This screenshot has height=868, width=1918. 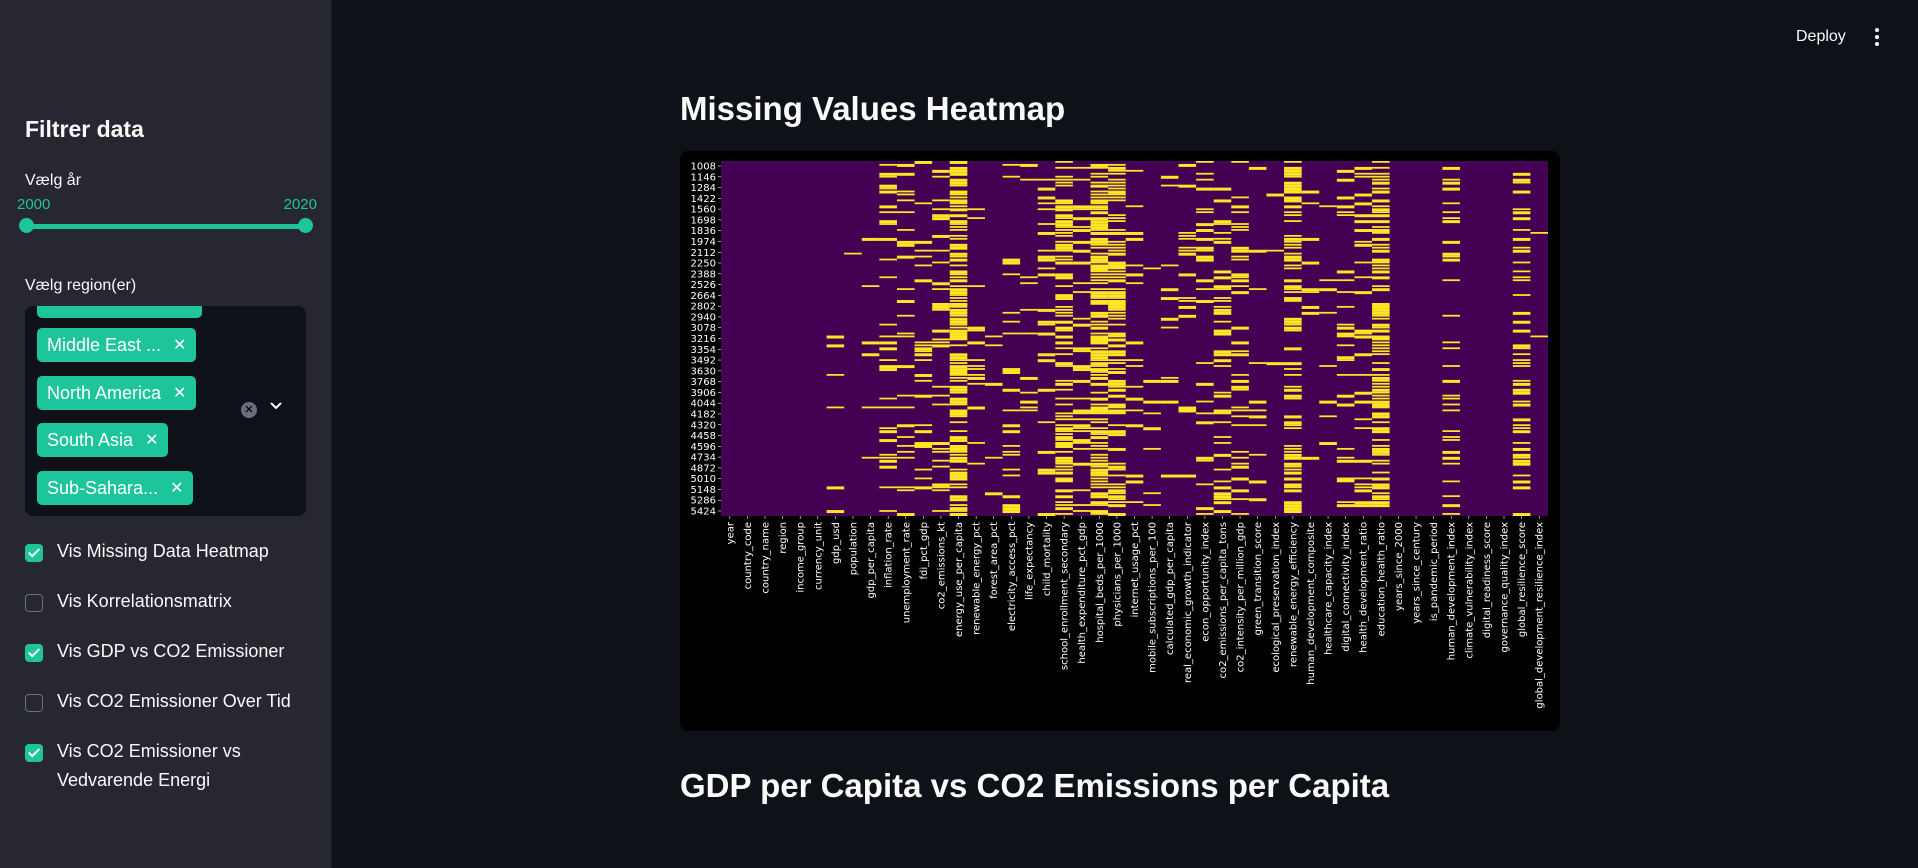 I want to click on checkbox-co2-over-time: Vis CO2 Emissioner Over Tid, so click(x=161, y=703).